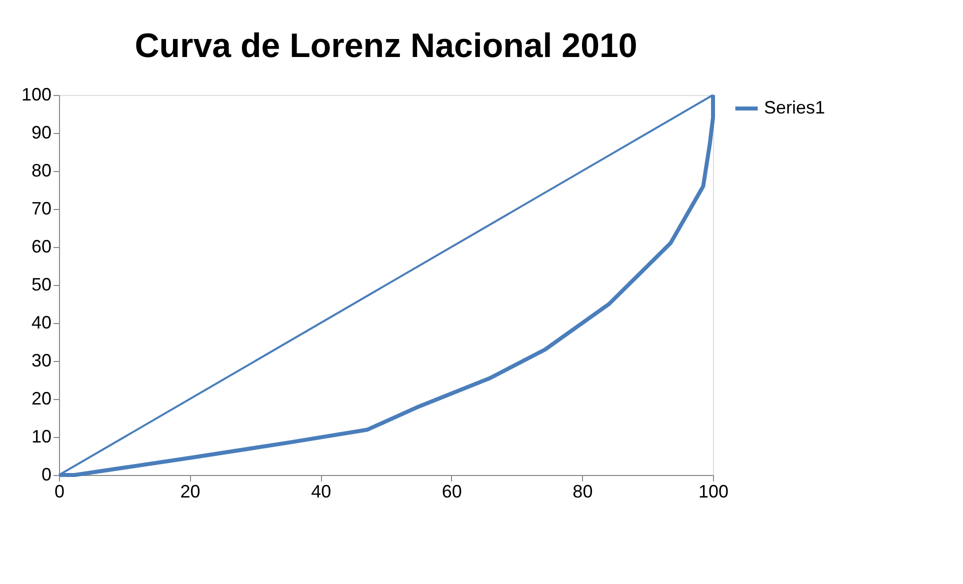 This screenshot has height=584, width=963. I want to click on y-tick-label: 40, so click(41, 322).